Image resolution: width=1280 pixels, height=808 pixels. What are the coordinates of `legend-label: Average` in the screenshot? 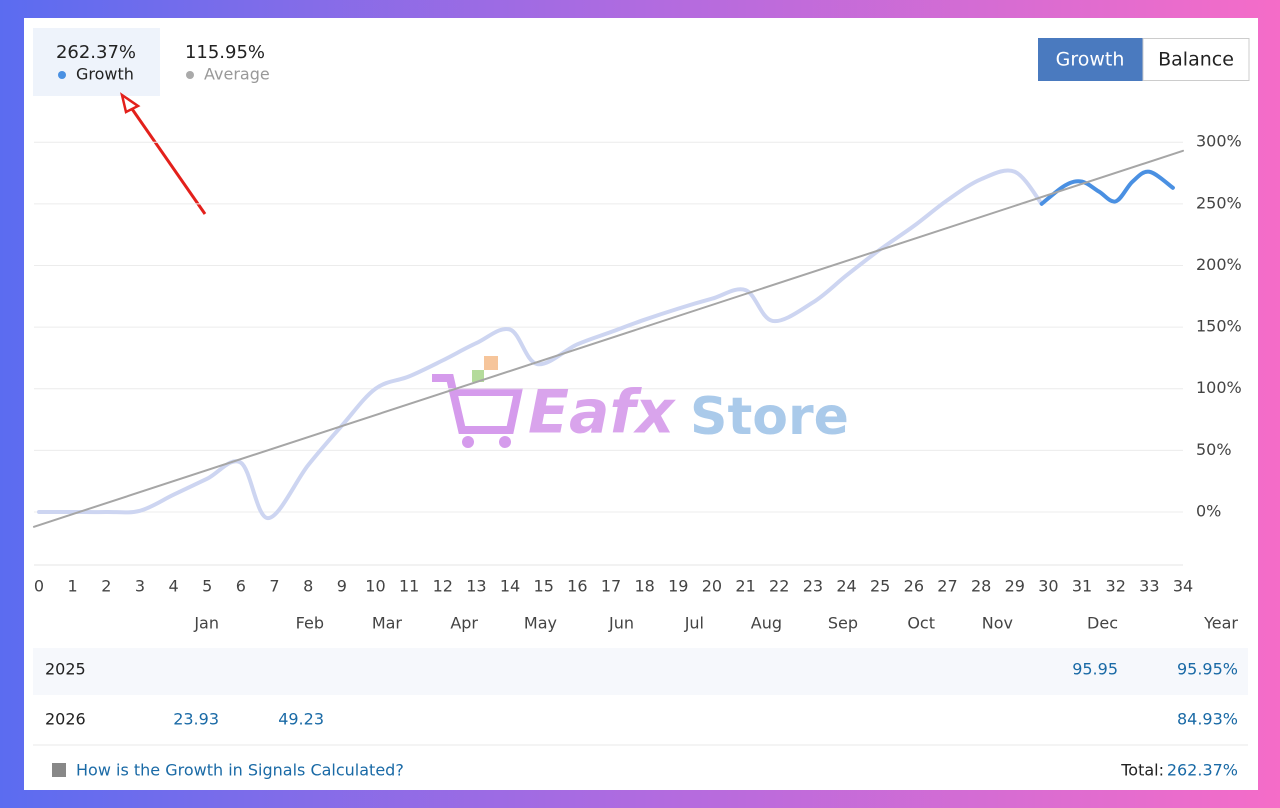 It's located at (237, 74).